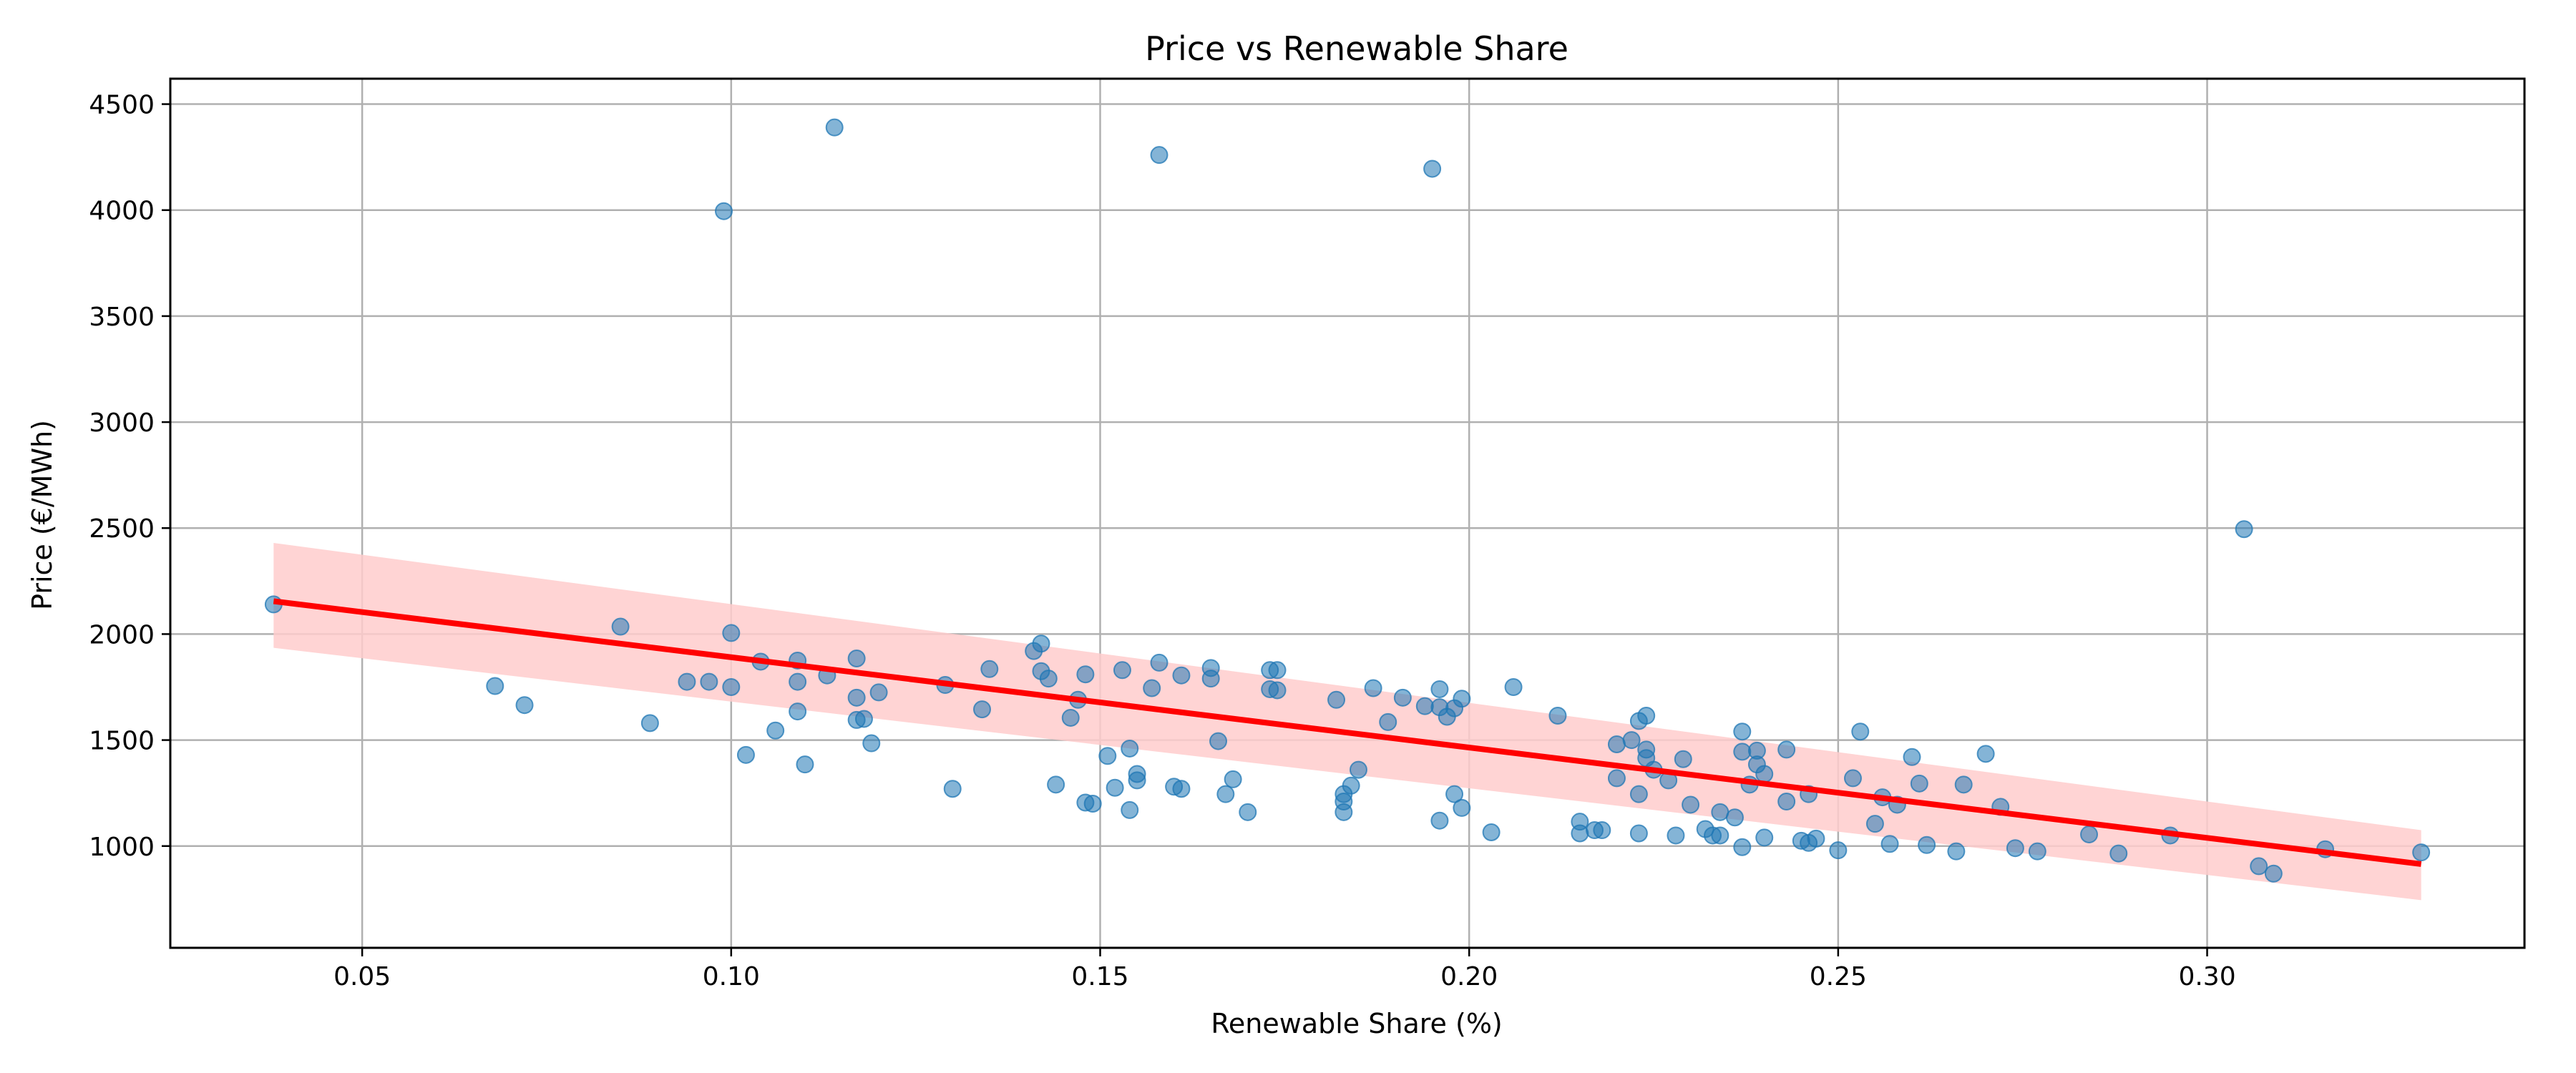  What do you see at coordinates (42, 515) in the screenshot?
I see `y-axis-label: Price (€/MWh)` at bounding box center [42, 515].